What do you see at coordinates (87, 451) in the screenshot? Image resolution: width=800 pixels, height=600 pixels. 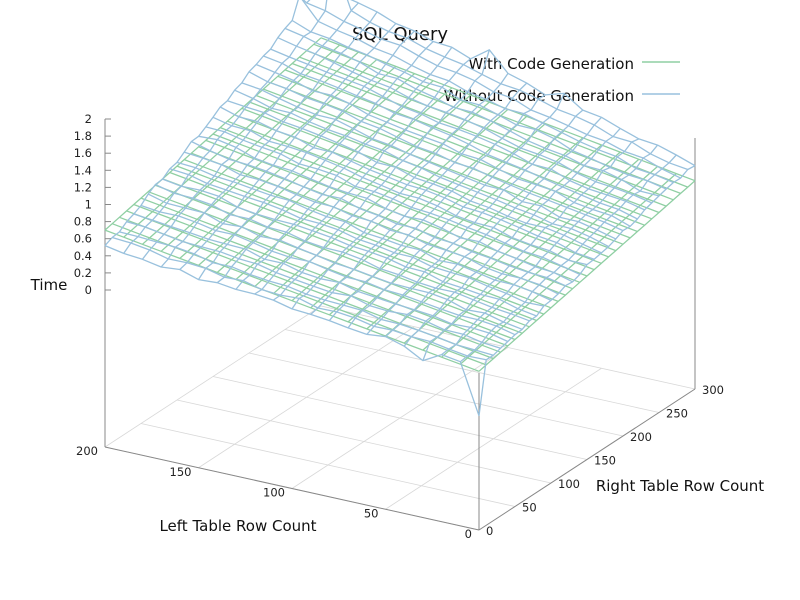 I see `x-tick-label: 200` at bounding box center [87, 451].